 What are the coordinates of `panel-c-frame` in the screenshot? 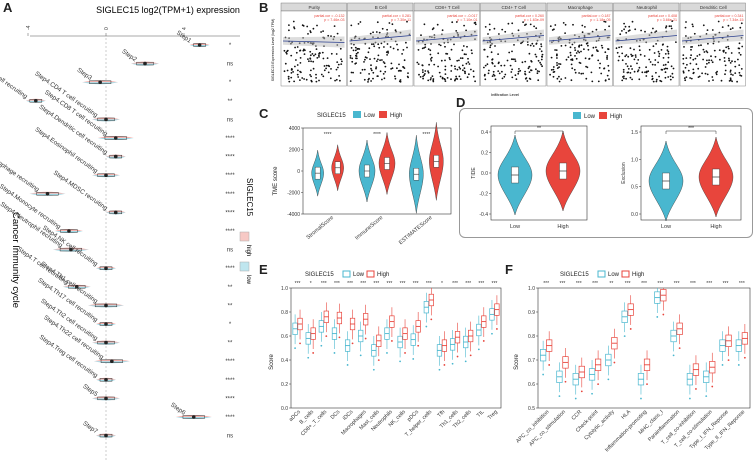 It's located at (377, 171).